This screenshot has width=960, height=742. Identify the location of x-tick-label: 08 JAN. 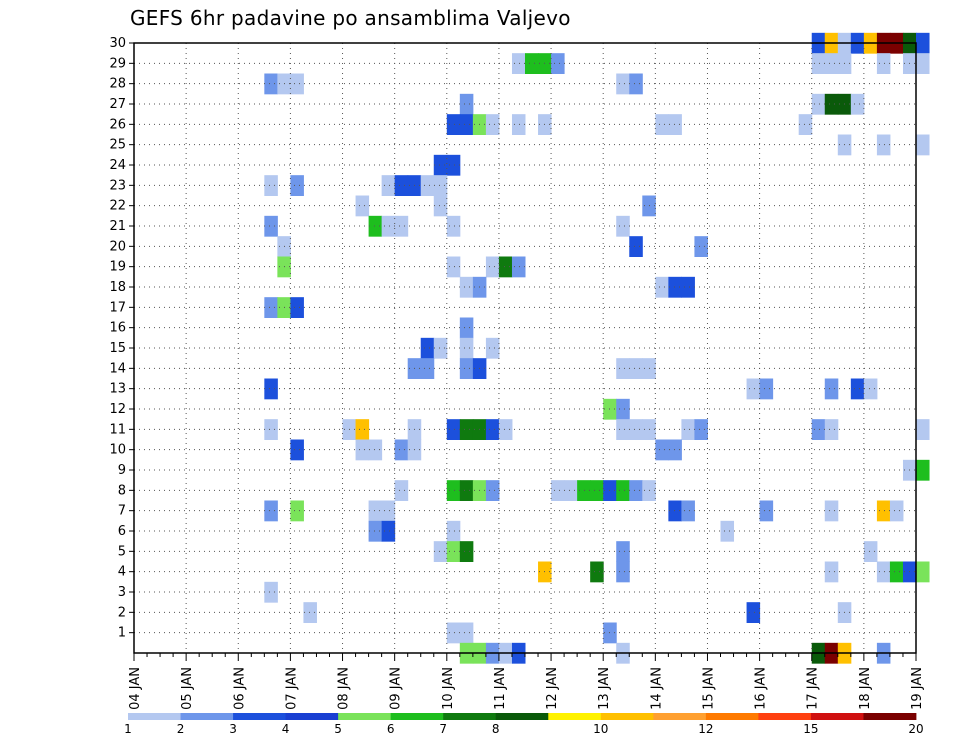
(344, 688).